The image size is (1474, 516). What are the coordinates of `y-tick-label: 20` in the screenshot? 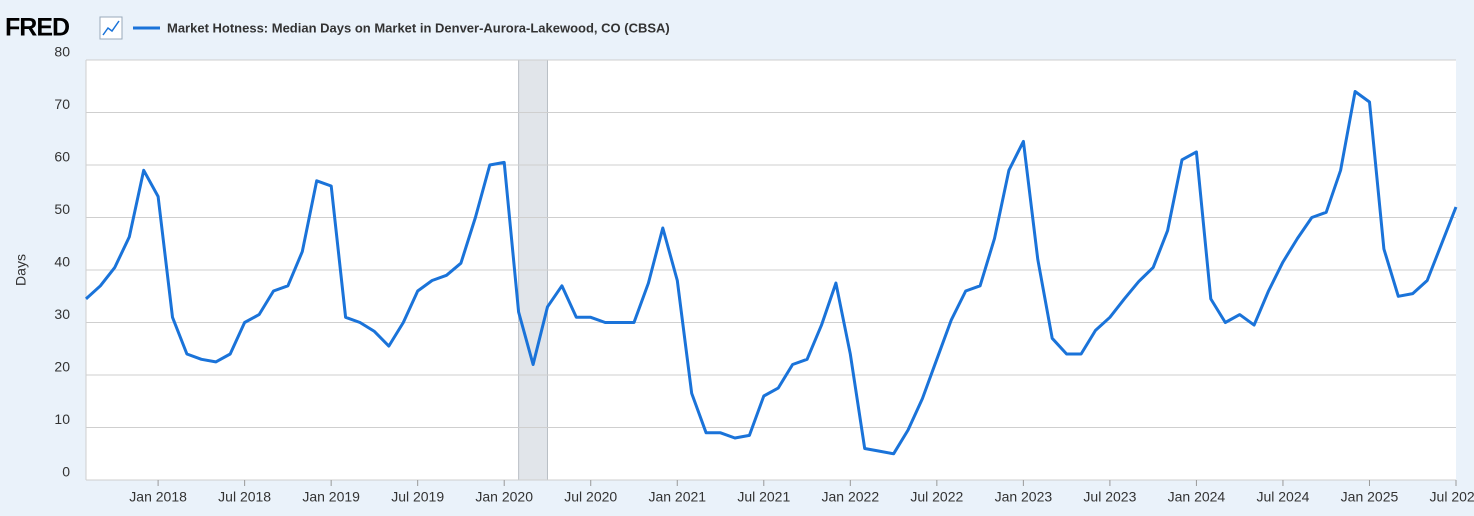 It's located at (62, 367).